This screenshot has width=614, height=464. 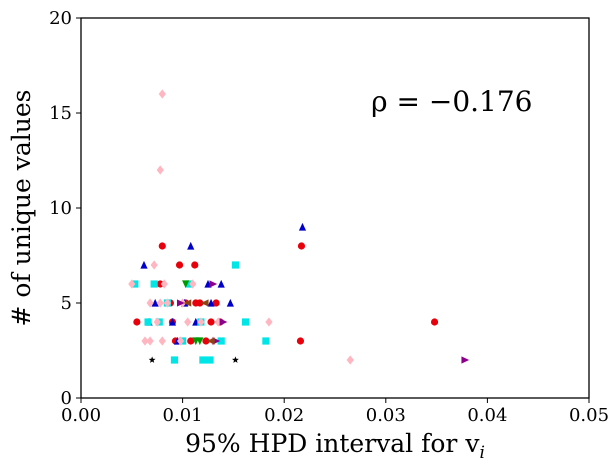 I want to click on y-tick-label: 20, so click(x=60, y=18).